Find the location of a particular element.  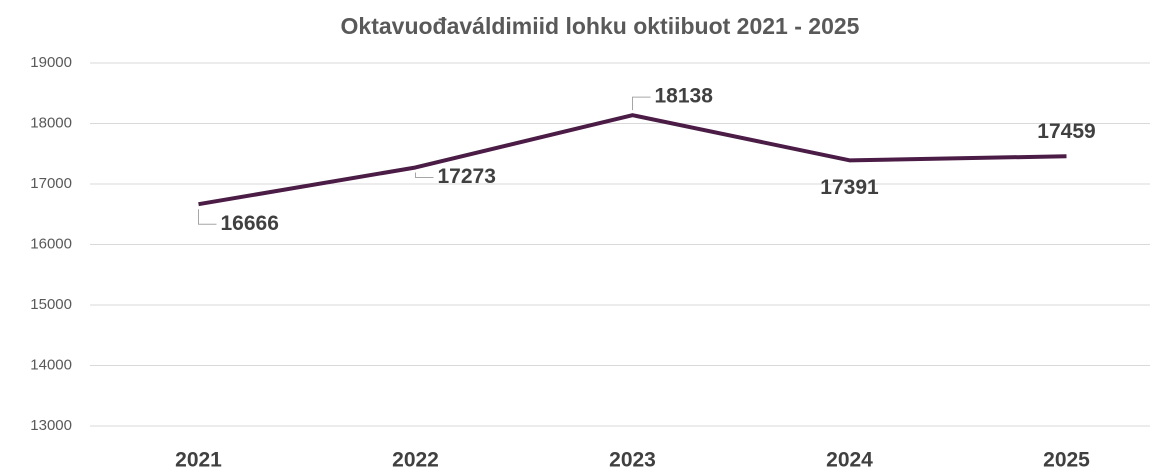

x-tick-label: 2024 is located at coordinates (849, 460).